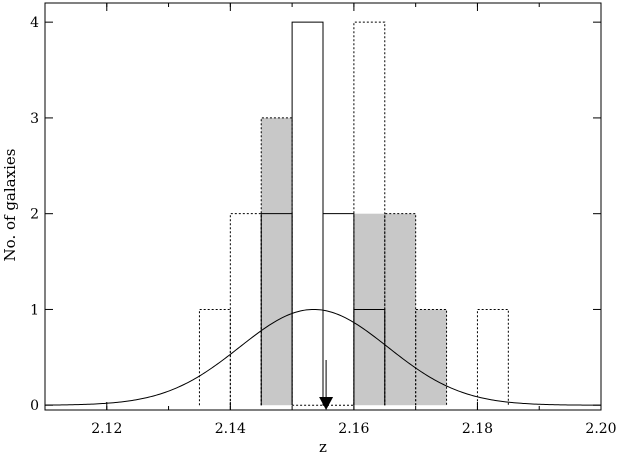 The height and width of the screenshot is (456, 618). Describe the element at coordinates (10, 205) in the screenshot. I see `y-axis-label: No. of galaxies` at that location.